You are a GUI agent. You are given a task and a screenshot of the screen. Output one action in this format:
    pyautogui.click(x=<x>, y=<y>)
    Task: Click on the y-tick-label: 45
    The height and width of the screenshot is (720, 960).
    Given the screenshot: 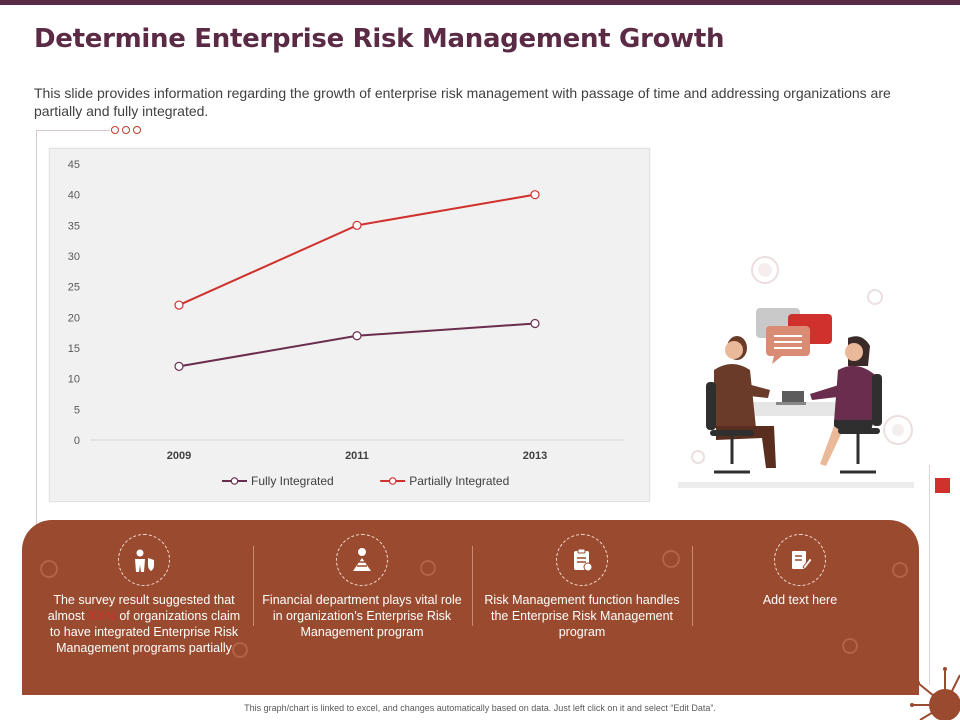 What is the action you would take?
    pyautogui.click(x=74, y=165)
    